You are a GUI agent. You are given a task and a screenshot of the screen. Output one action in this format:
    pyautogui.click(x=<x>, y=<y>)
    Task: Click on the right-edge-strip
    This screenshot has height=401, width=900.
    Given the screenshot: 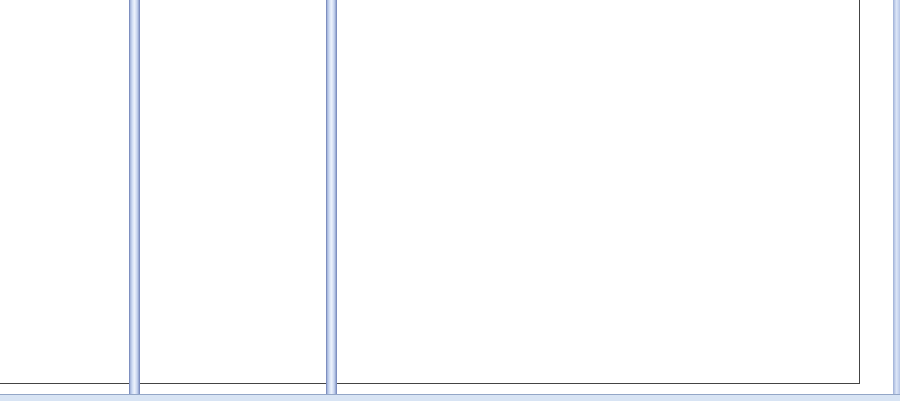 What is the action you would take?
    pyautogui.click(x=896, y=200)
    